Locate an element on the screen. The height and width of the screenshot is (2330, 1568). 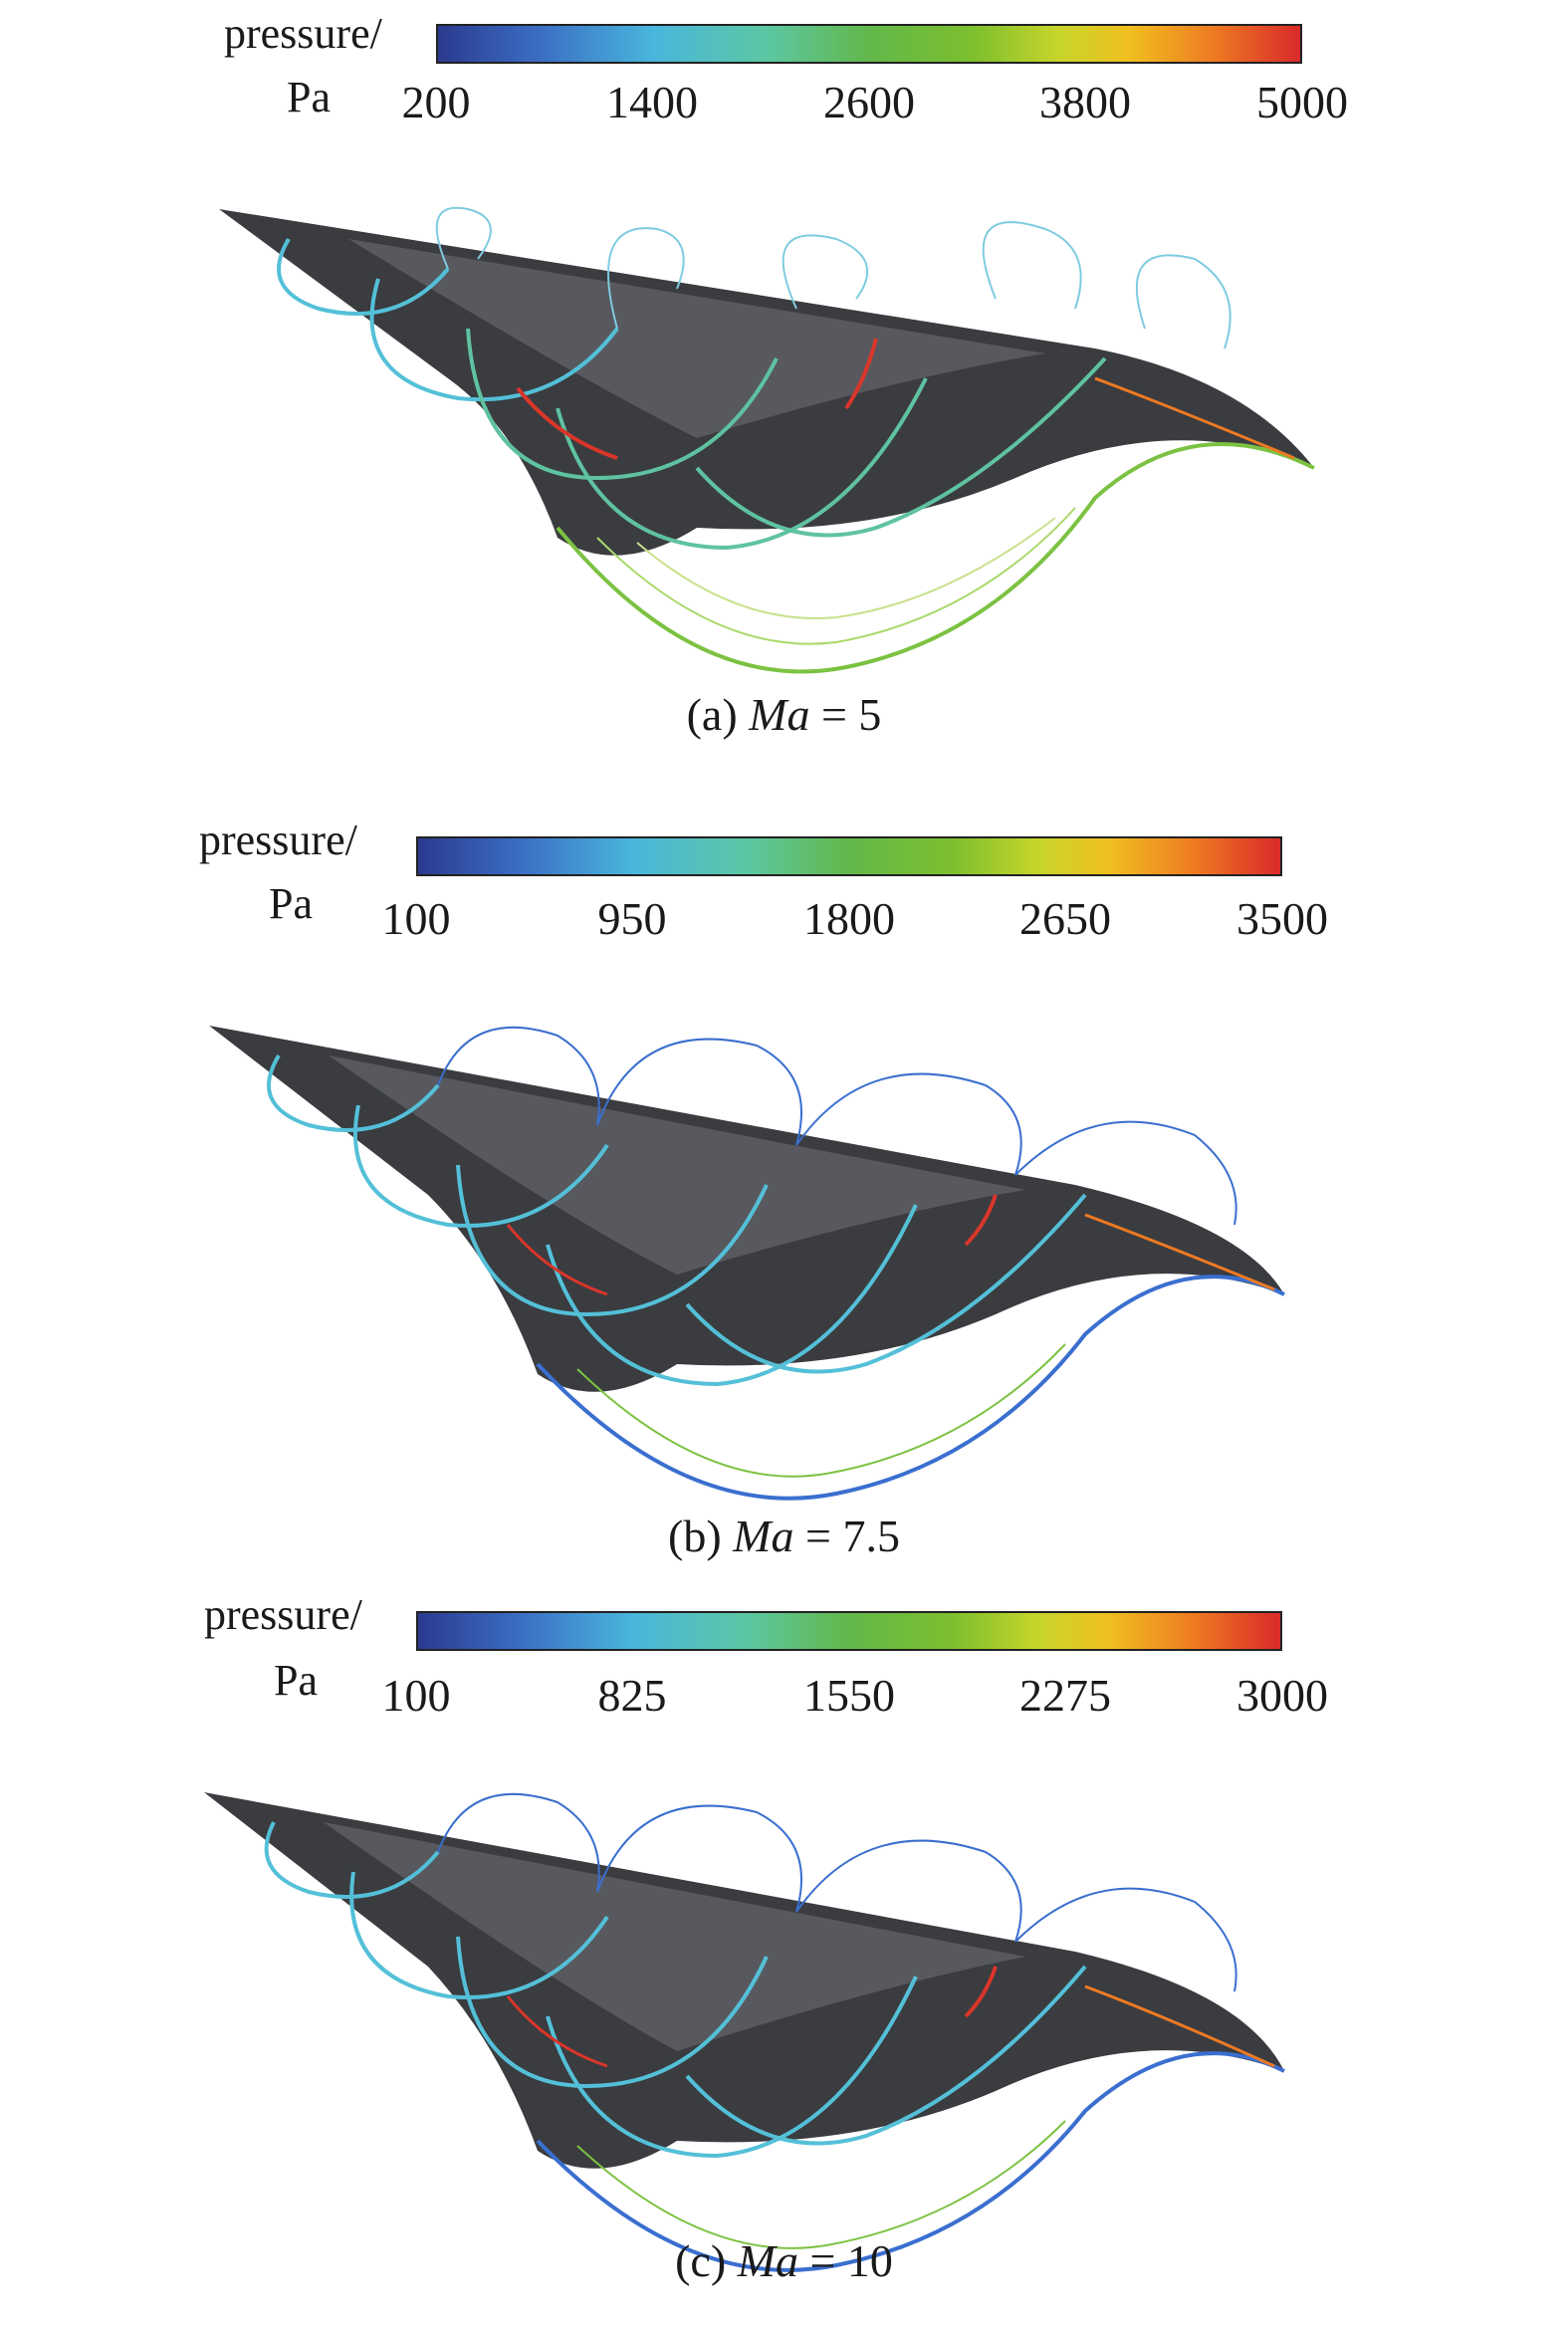
colorbar-tick: 825 is located at coordinates (632, 1695).